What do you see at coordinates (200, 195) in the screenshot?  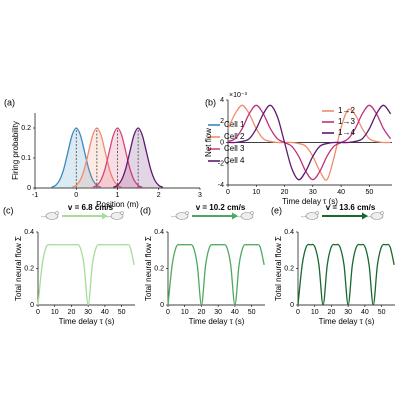 I see `x-tick-label: 3` at bounding box center [200, 195].